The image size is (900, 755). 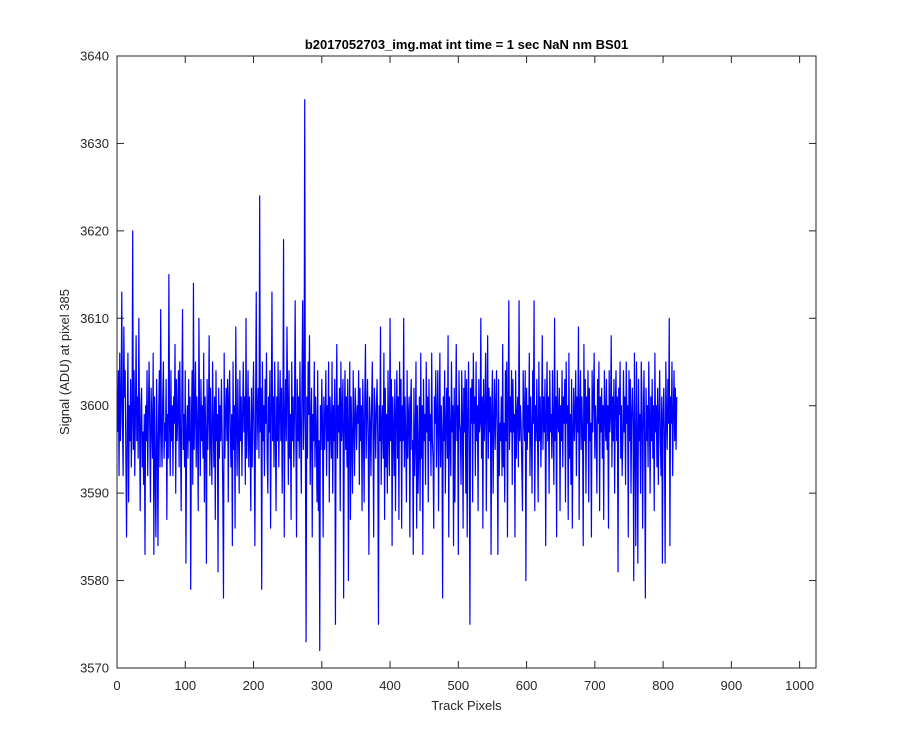 I want to click on y-tick-label: 3570, so click(x=94, y=668).